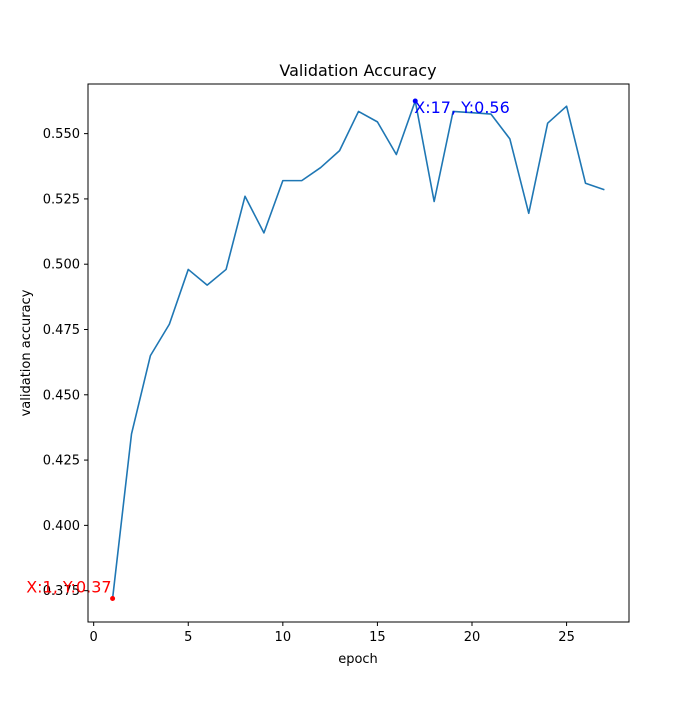 The width and height of the screenshot is (700, 705). Describe the element at coordinates (61, 199) in the screenshot. I see `y-tick-label: 0.525` at that location.